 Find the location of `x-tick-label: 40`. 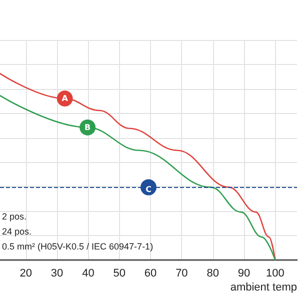

x-tick-label: 40 is located at coordinates (88, 274).